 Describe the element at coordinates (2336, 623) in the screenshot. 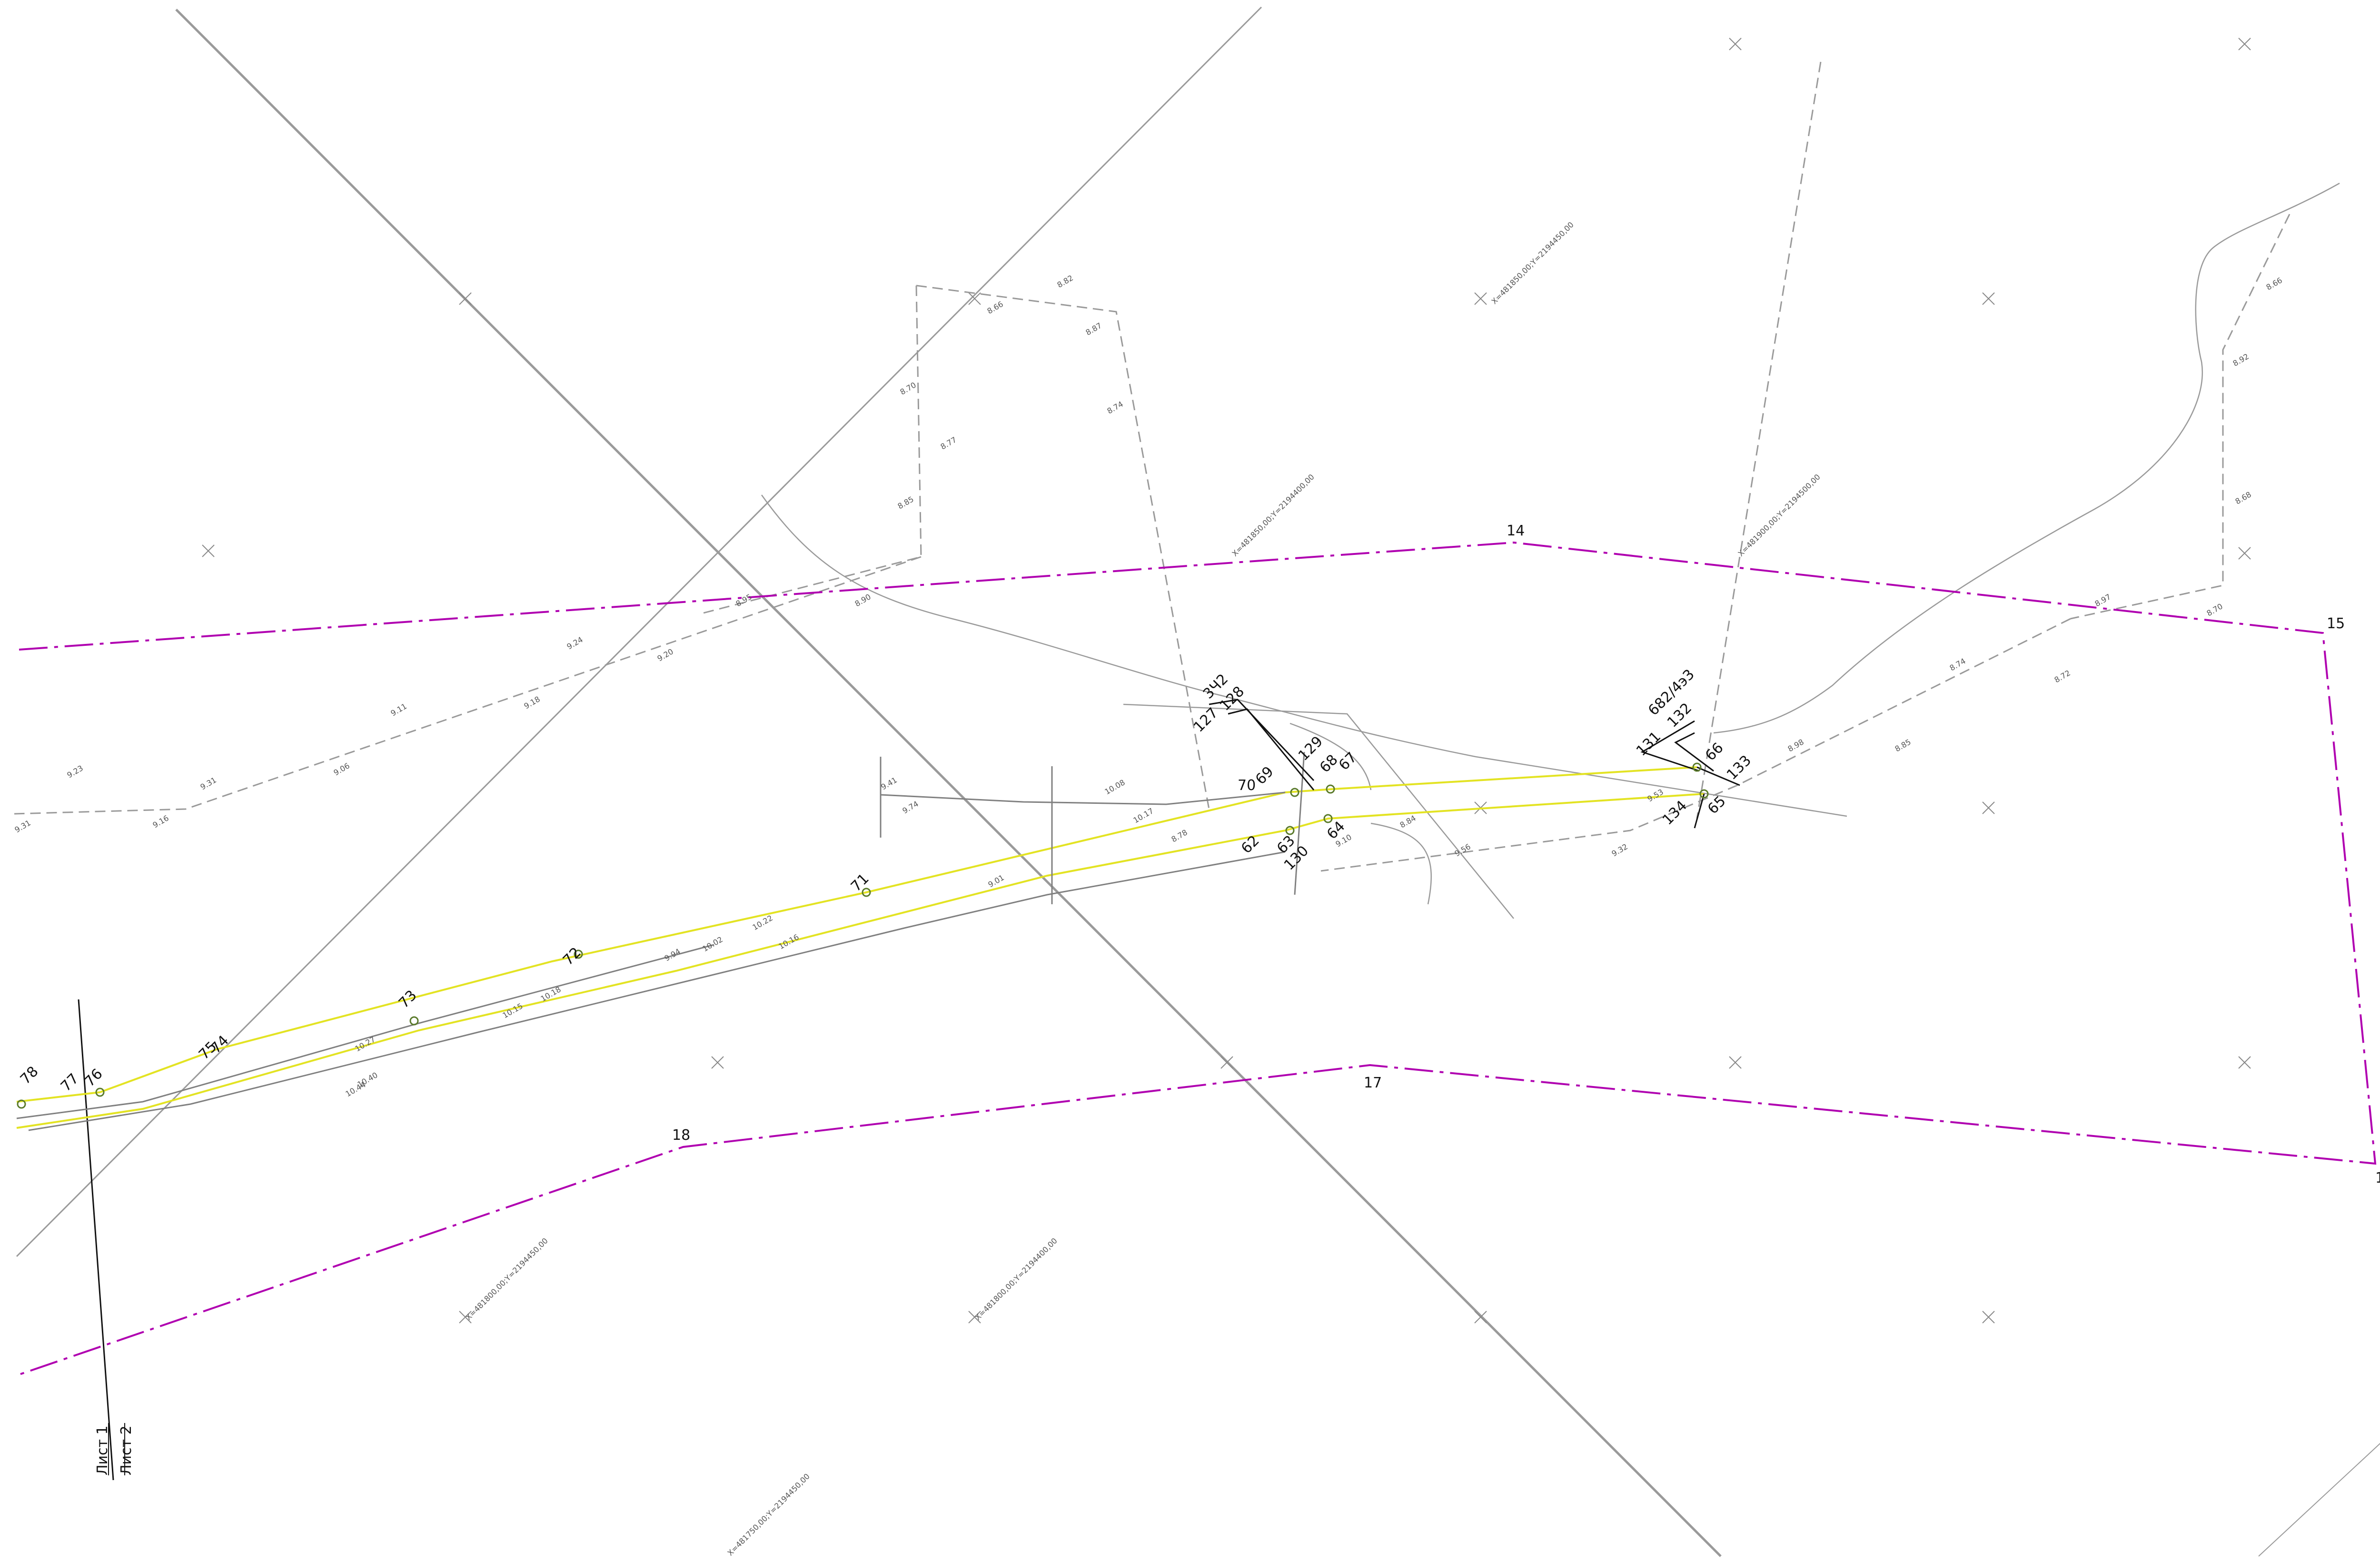

I see `boundary-point-15: 15` at that location.